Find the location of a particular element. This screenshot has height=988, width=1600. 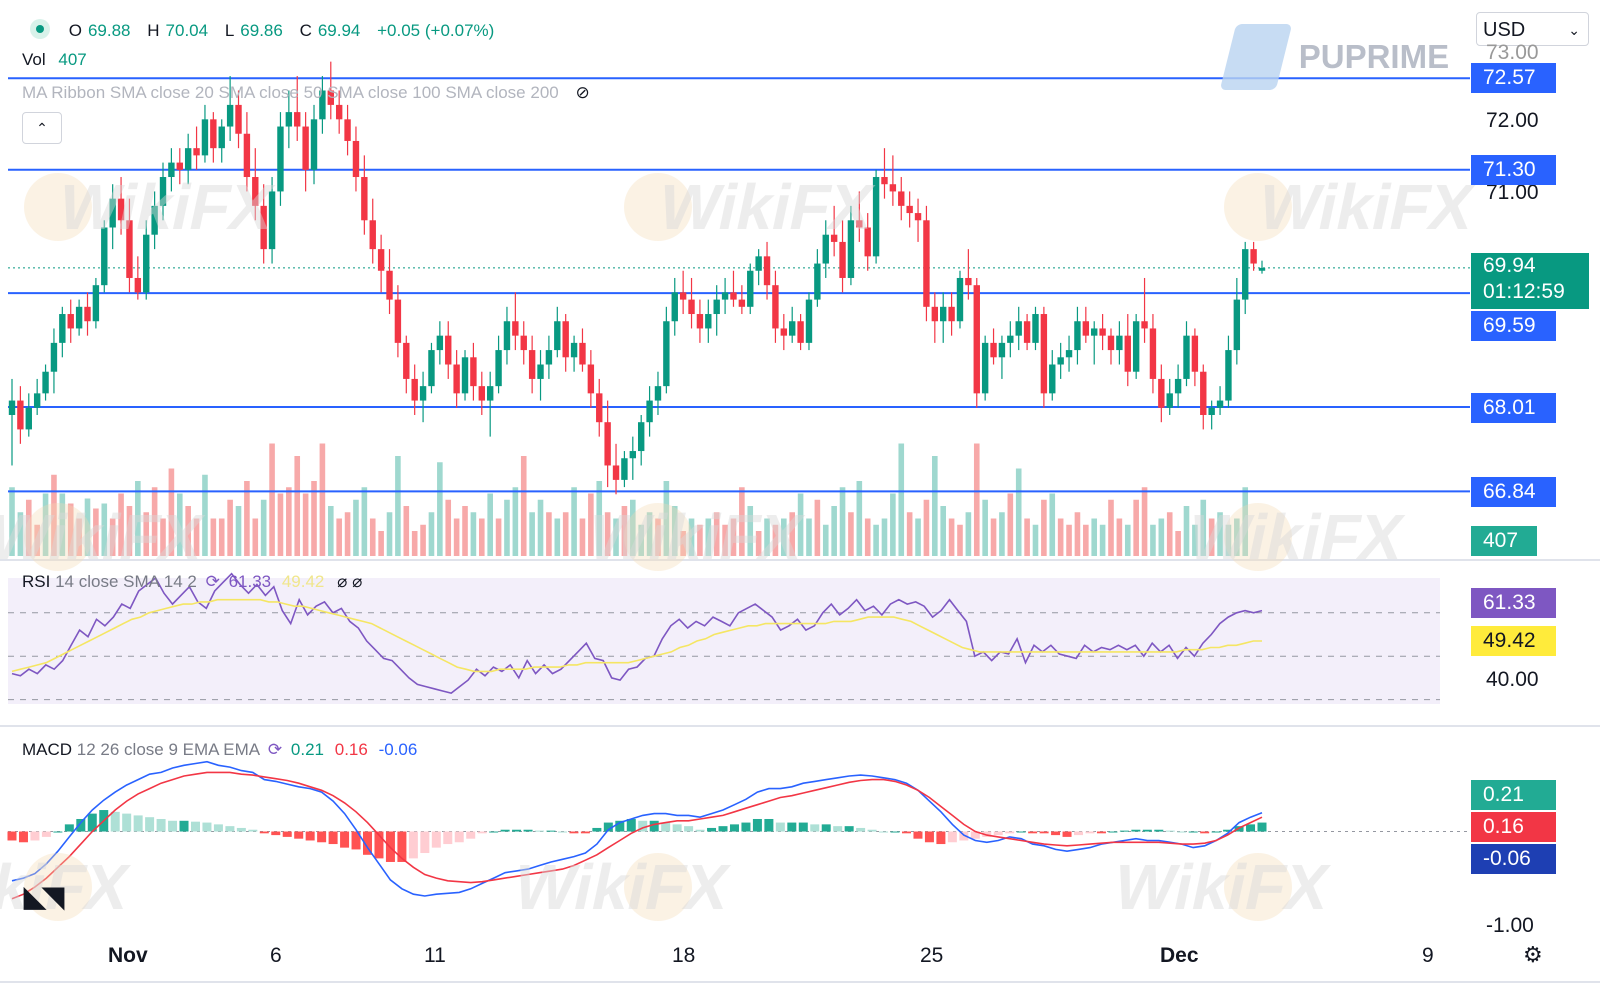

macd-histogram-tag: -0.06 is located at coordinates (1513, 859).